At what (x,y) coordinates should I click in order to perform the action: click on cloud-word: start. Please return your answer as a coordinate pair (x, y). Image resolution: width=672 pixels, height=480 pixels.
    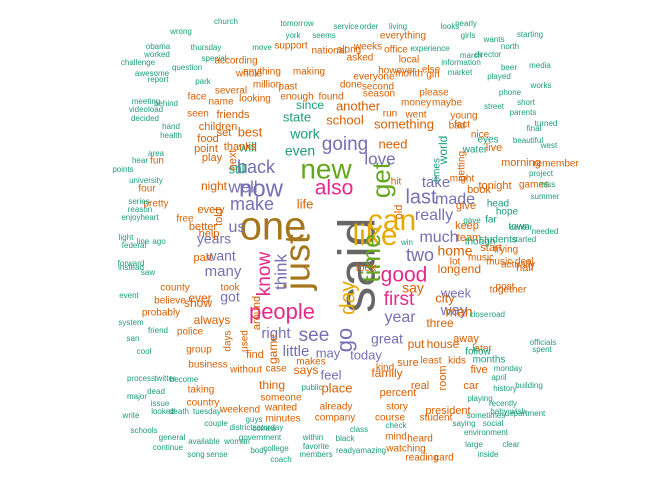
    Looking at the image, I should click on (490, 248).